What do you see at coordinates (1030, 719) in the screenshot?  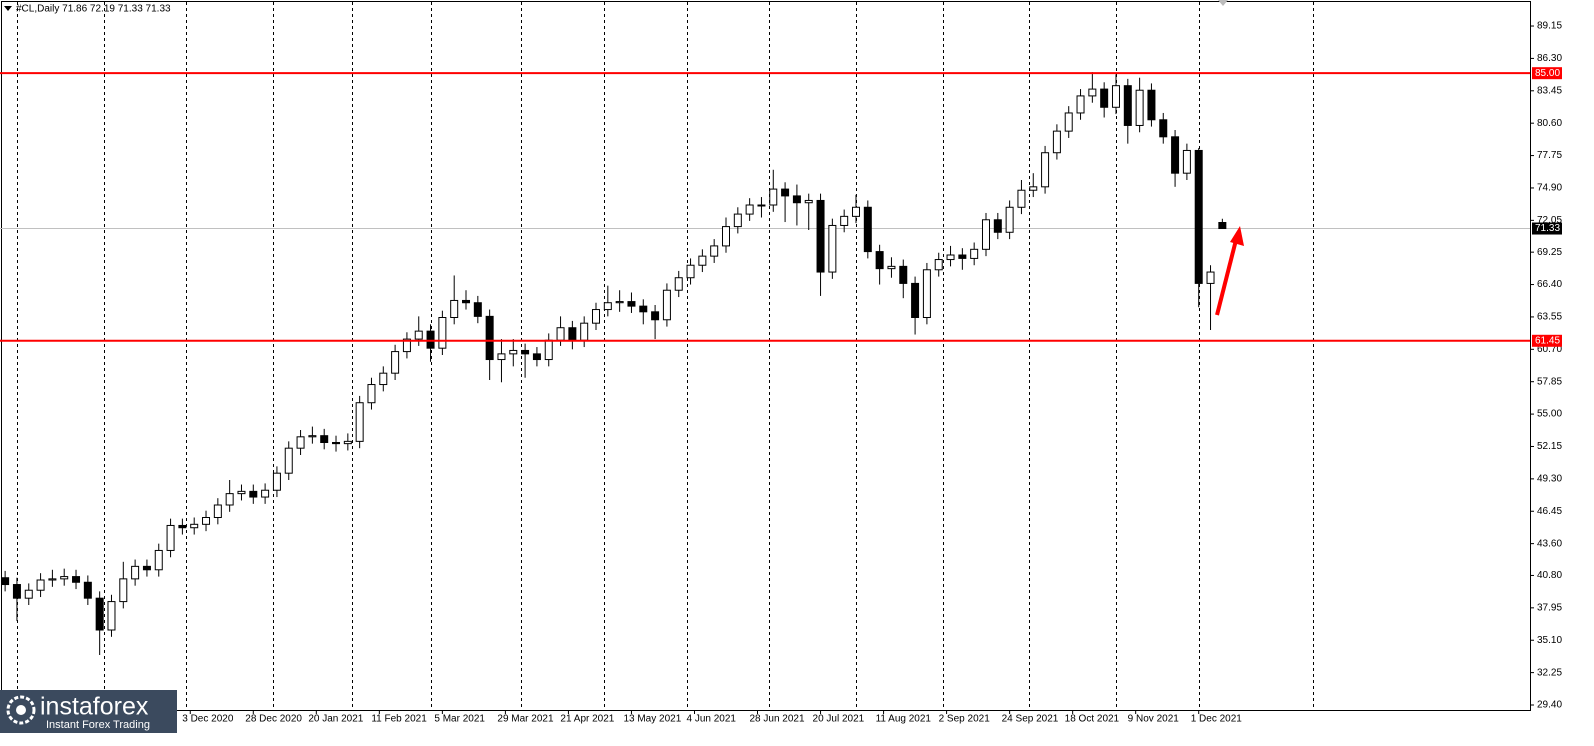 I see `x-tick-label: 24 Sep 2021` at bounding box center [1030, 719].